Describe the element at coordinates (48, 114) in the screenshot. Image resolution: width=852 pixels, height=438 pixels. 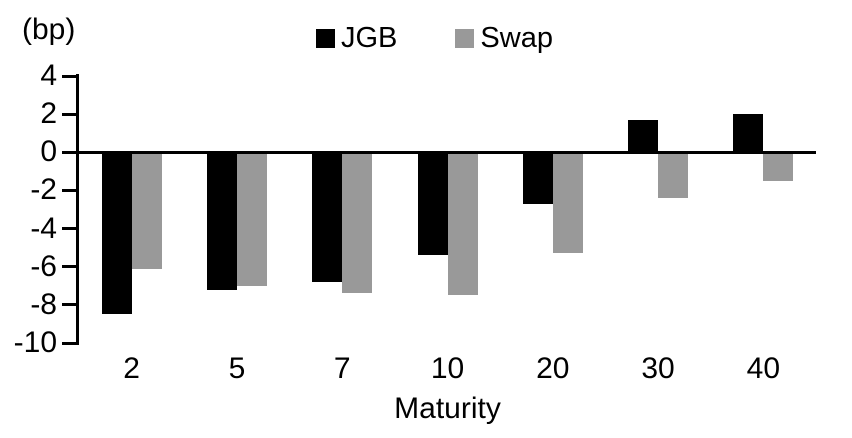
I see `y-tick-label: 2` at that location.